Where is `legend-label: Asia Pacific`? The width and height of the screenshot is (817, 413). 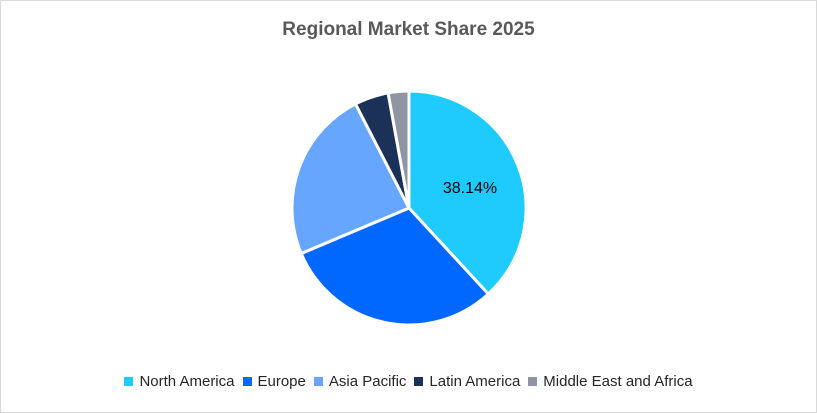 legend-label: Asia Pacific is located at coordinates (367, 381).